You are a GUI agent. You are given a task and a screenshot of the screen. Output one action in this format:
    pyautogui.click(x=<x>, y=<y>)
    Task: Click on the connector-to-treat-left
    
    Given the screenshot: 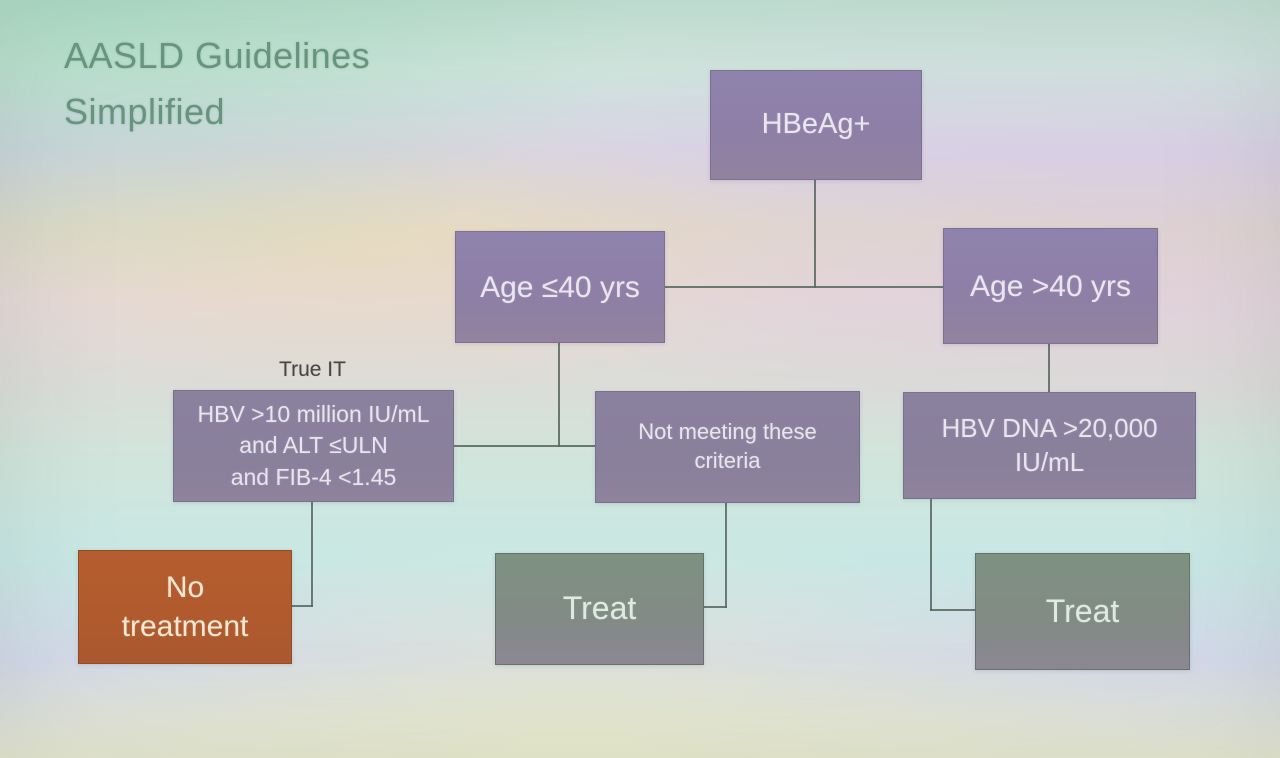 What is the action you would take?
    pyautogui.click(x=714, y=607)
    